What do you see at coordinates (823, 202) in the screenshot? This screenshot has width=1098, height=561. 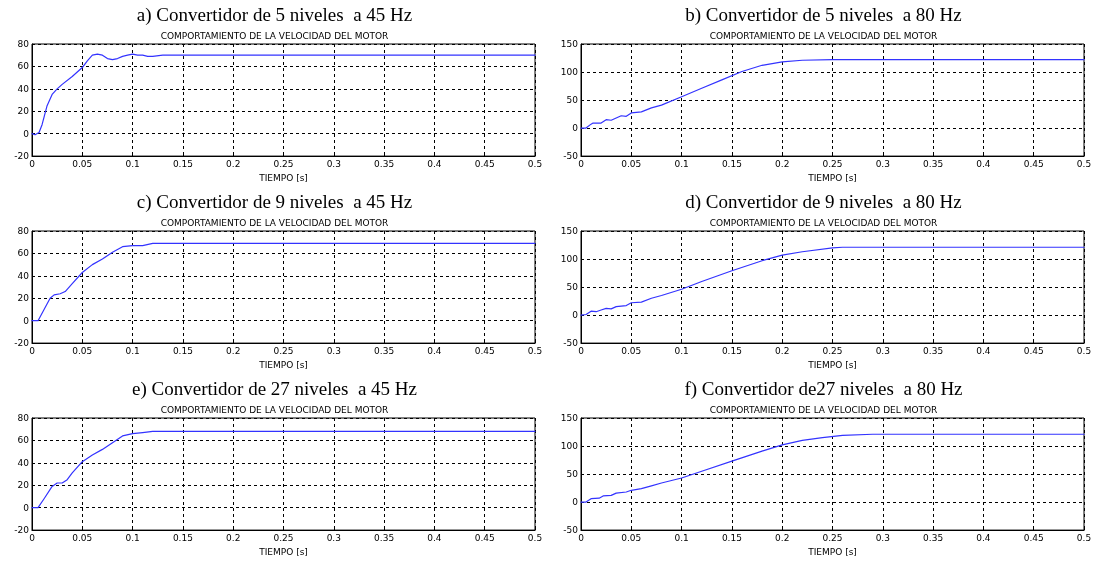 I see `chart-title: d) Convertidor de 9 niveles a 80 Hz` at bounding box center [823, 202].